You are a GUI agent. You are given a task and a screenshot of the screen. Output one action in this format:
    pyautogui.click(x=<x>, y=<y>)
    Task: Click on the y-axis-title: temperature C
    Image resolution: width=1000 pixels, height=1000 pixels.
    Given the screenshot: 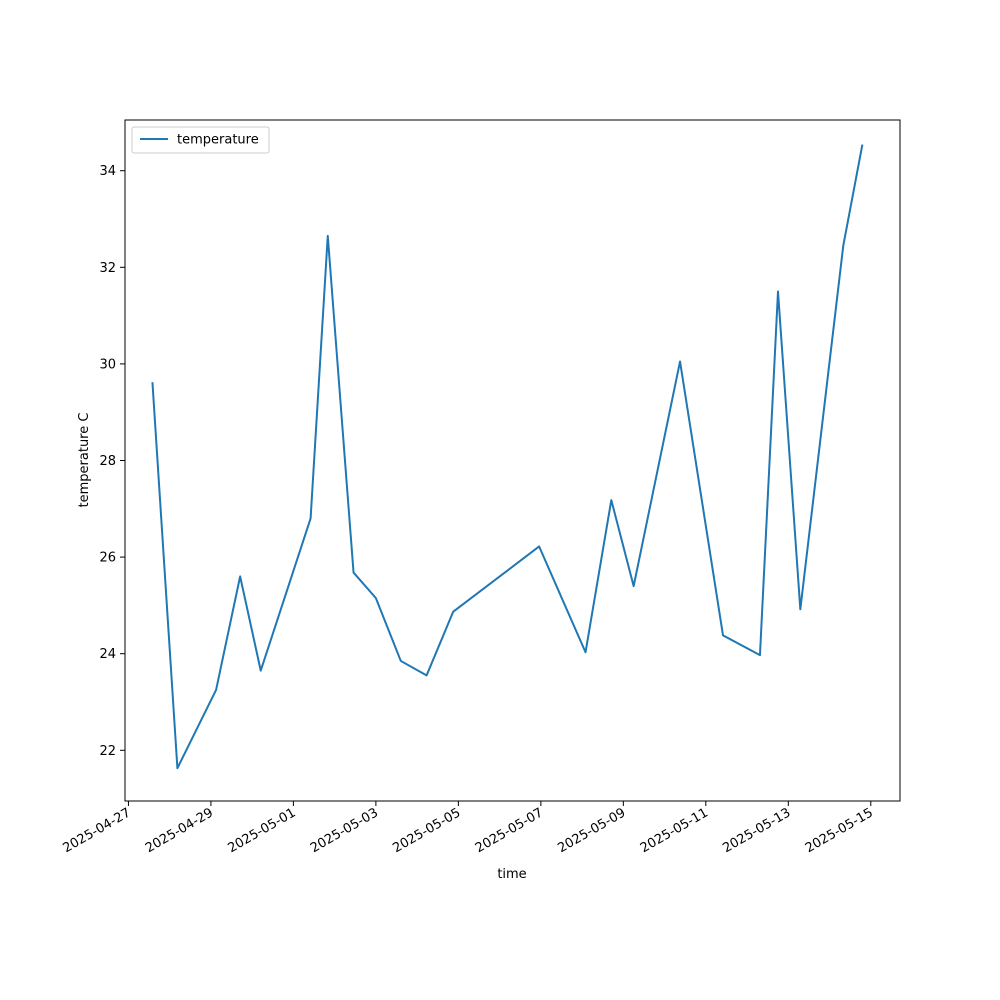 What is the action you would take?
    pyautogui.click(x=84, y=460)
    